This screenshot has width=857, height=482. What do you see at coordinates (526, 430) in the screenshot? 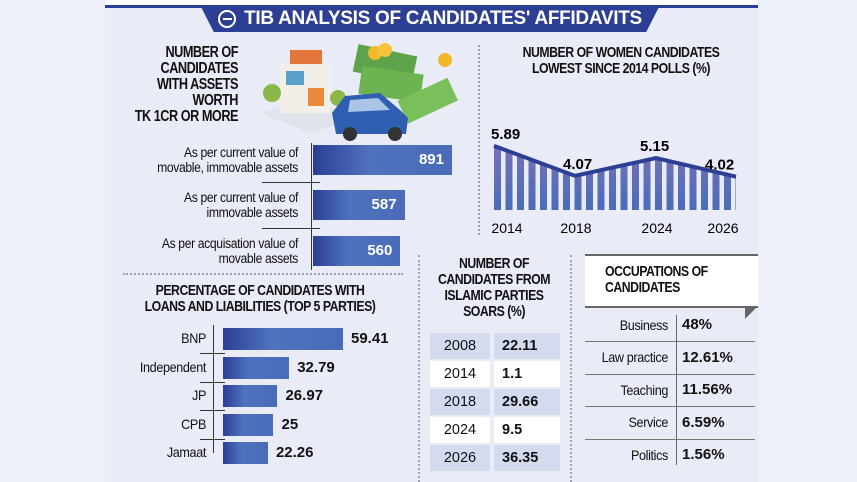
I see `value-cell: 9.5` at bounding box center [526, 430].